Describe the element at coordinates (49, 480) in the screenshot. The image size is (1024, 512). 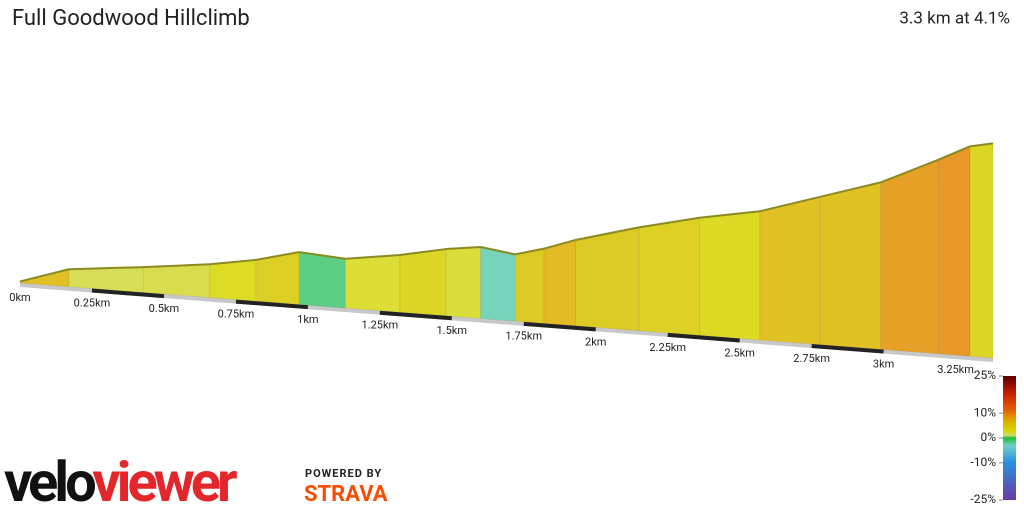
I see `logo-part: velo` at that location.